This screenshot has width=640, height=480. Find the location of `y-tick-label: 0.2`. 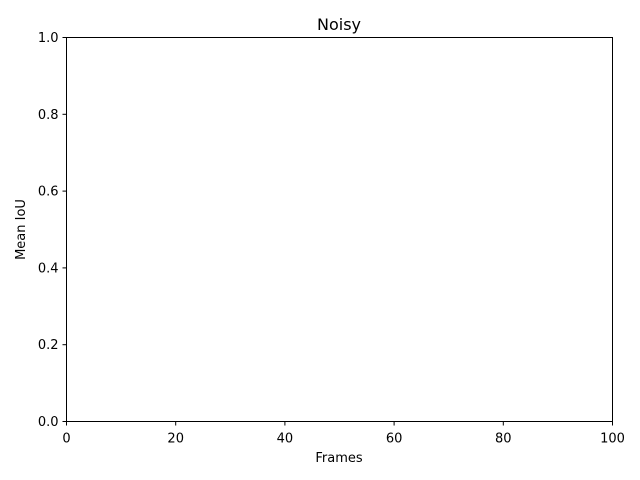

y-tick-label: 0.2 is located at coordinates (48, 345).